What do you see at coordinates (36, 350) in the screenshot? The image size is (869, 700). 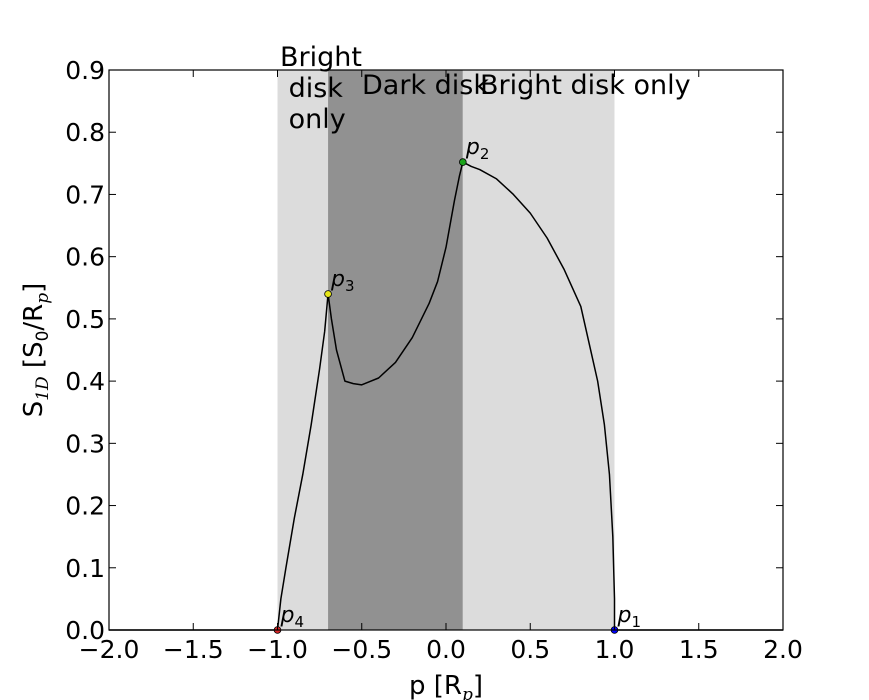 I see `y-axis-label: S1D [S0/Rp]` at bounding box center [36, 350].